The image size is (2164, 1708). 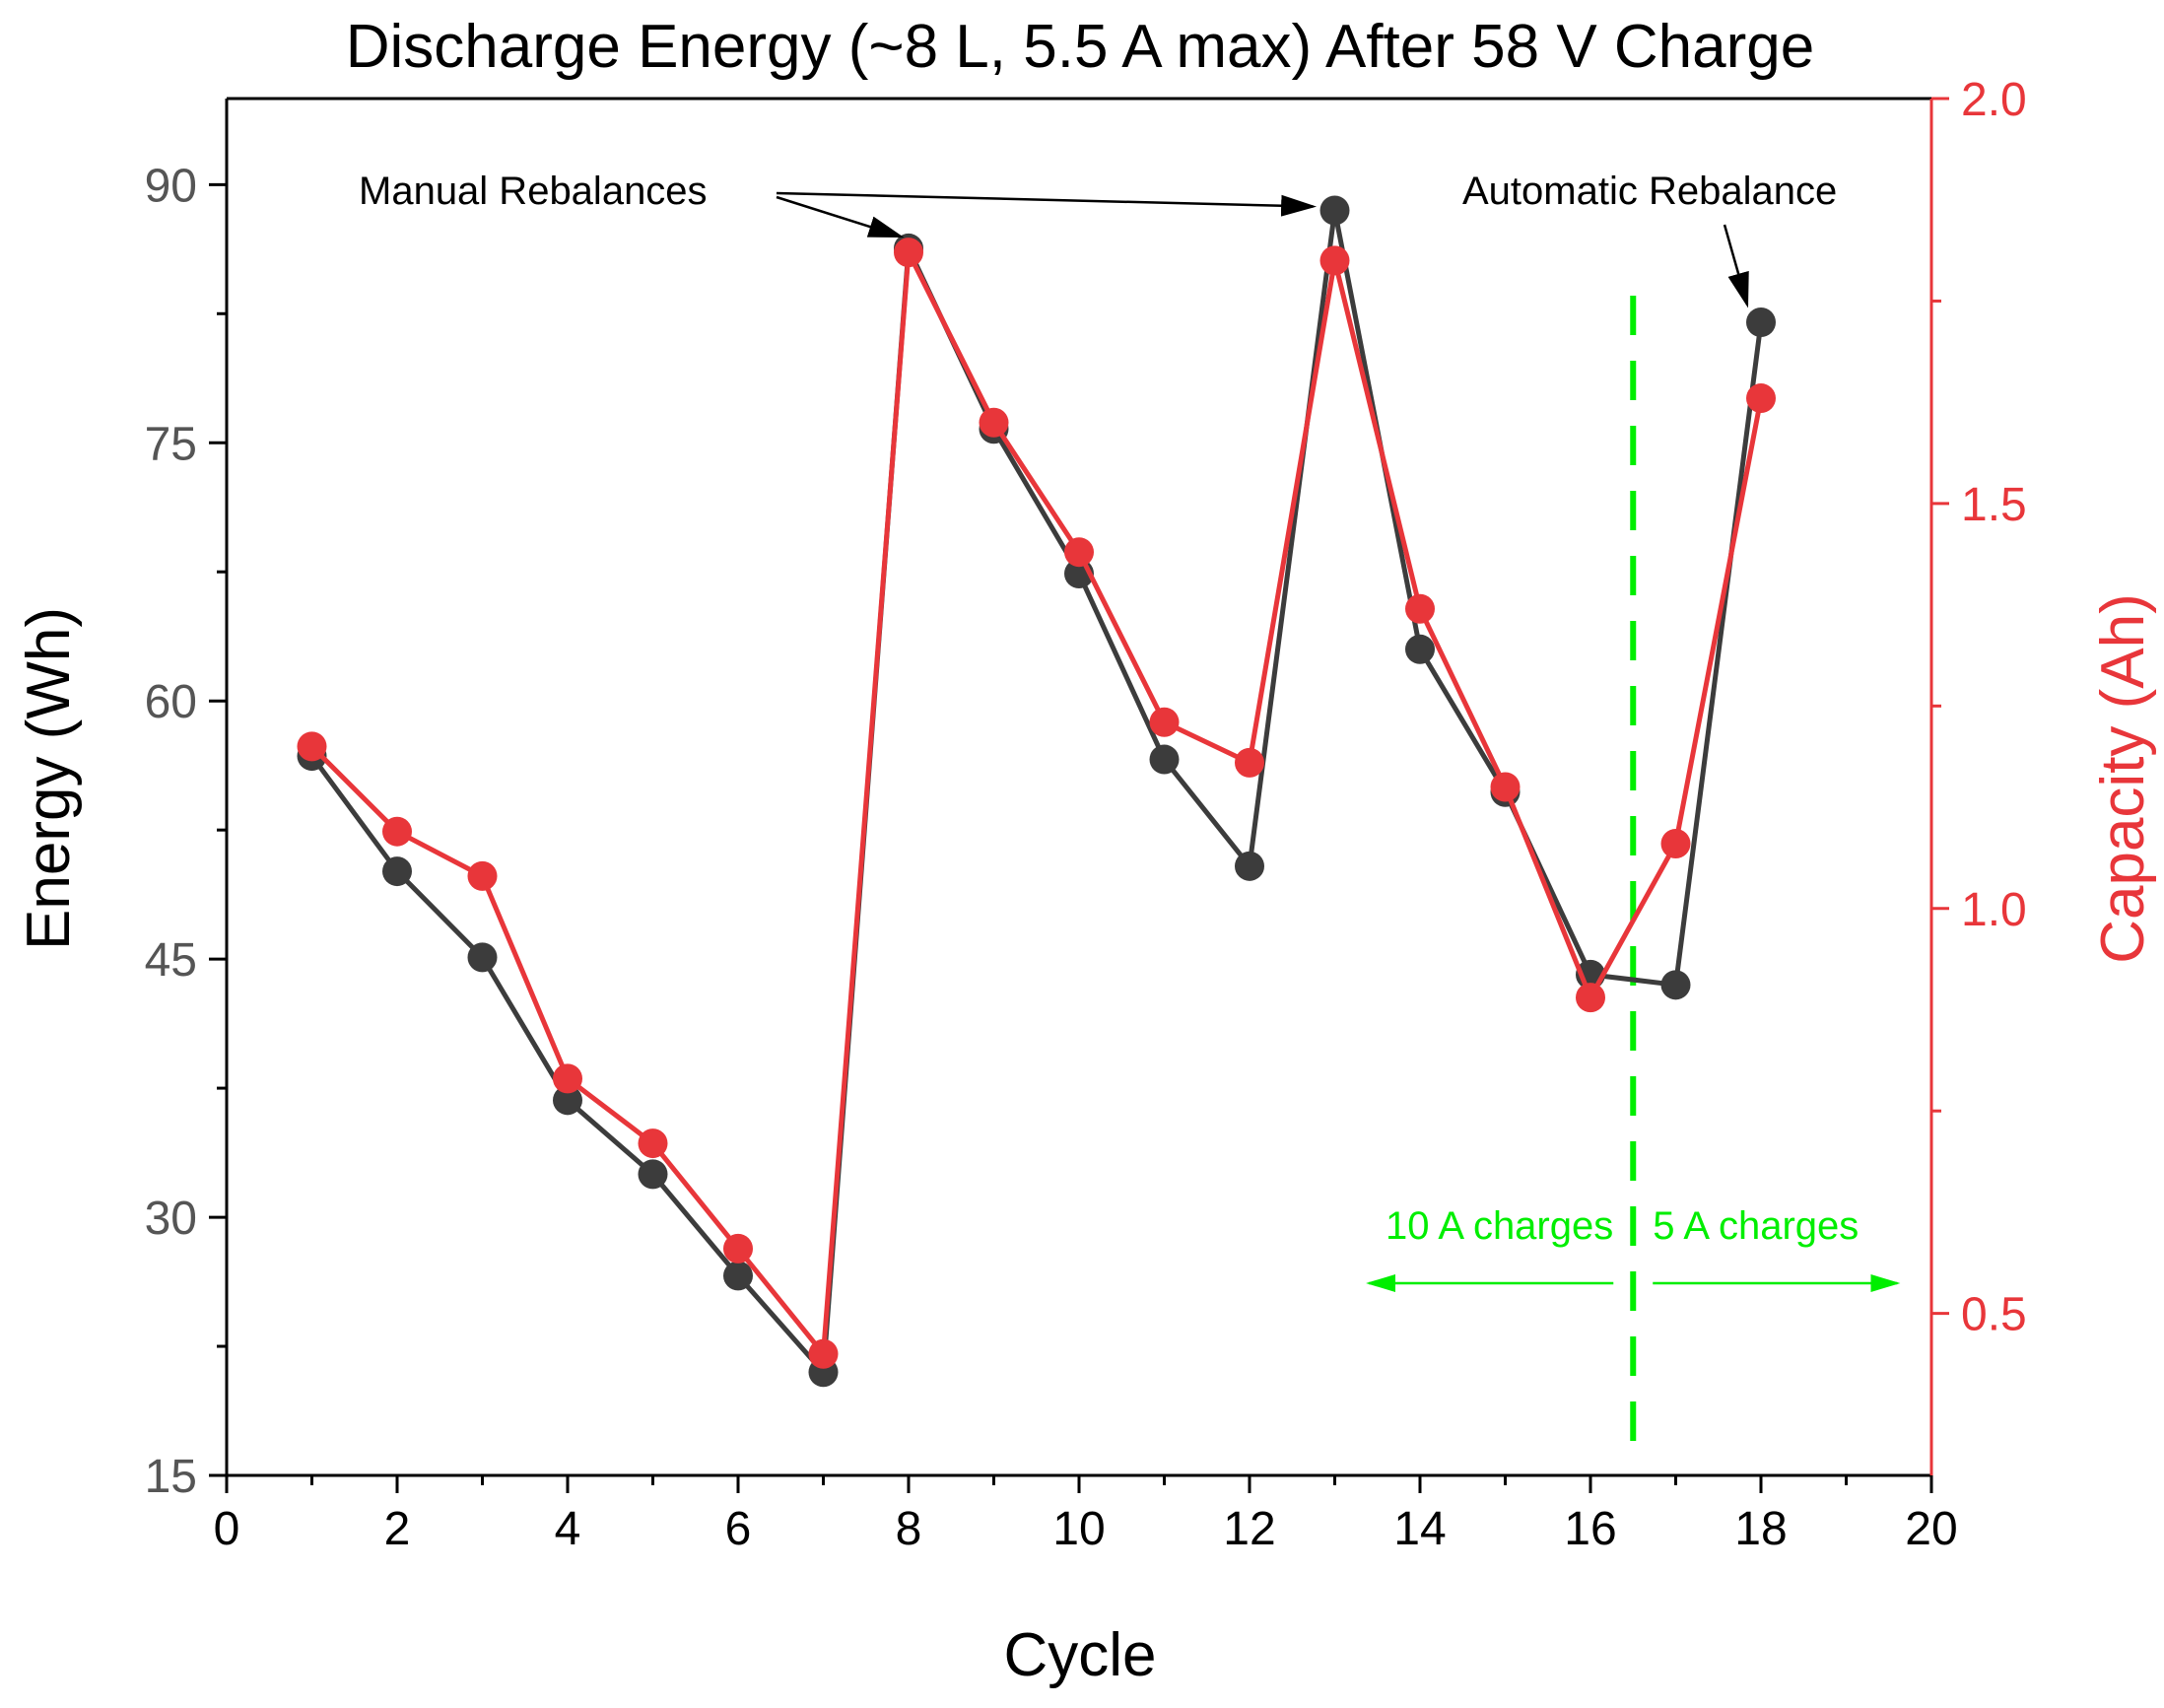 What do you see at coordinates (171, 444) in the screenshot?
I see `y-tick-label: 75` at bounding box center [171, 444].